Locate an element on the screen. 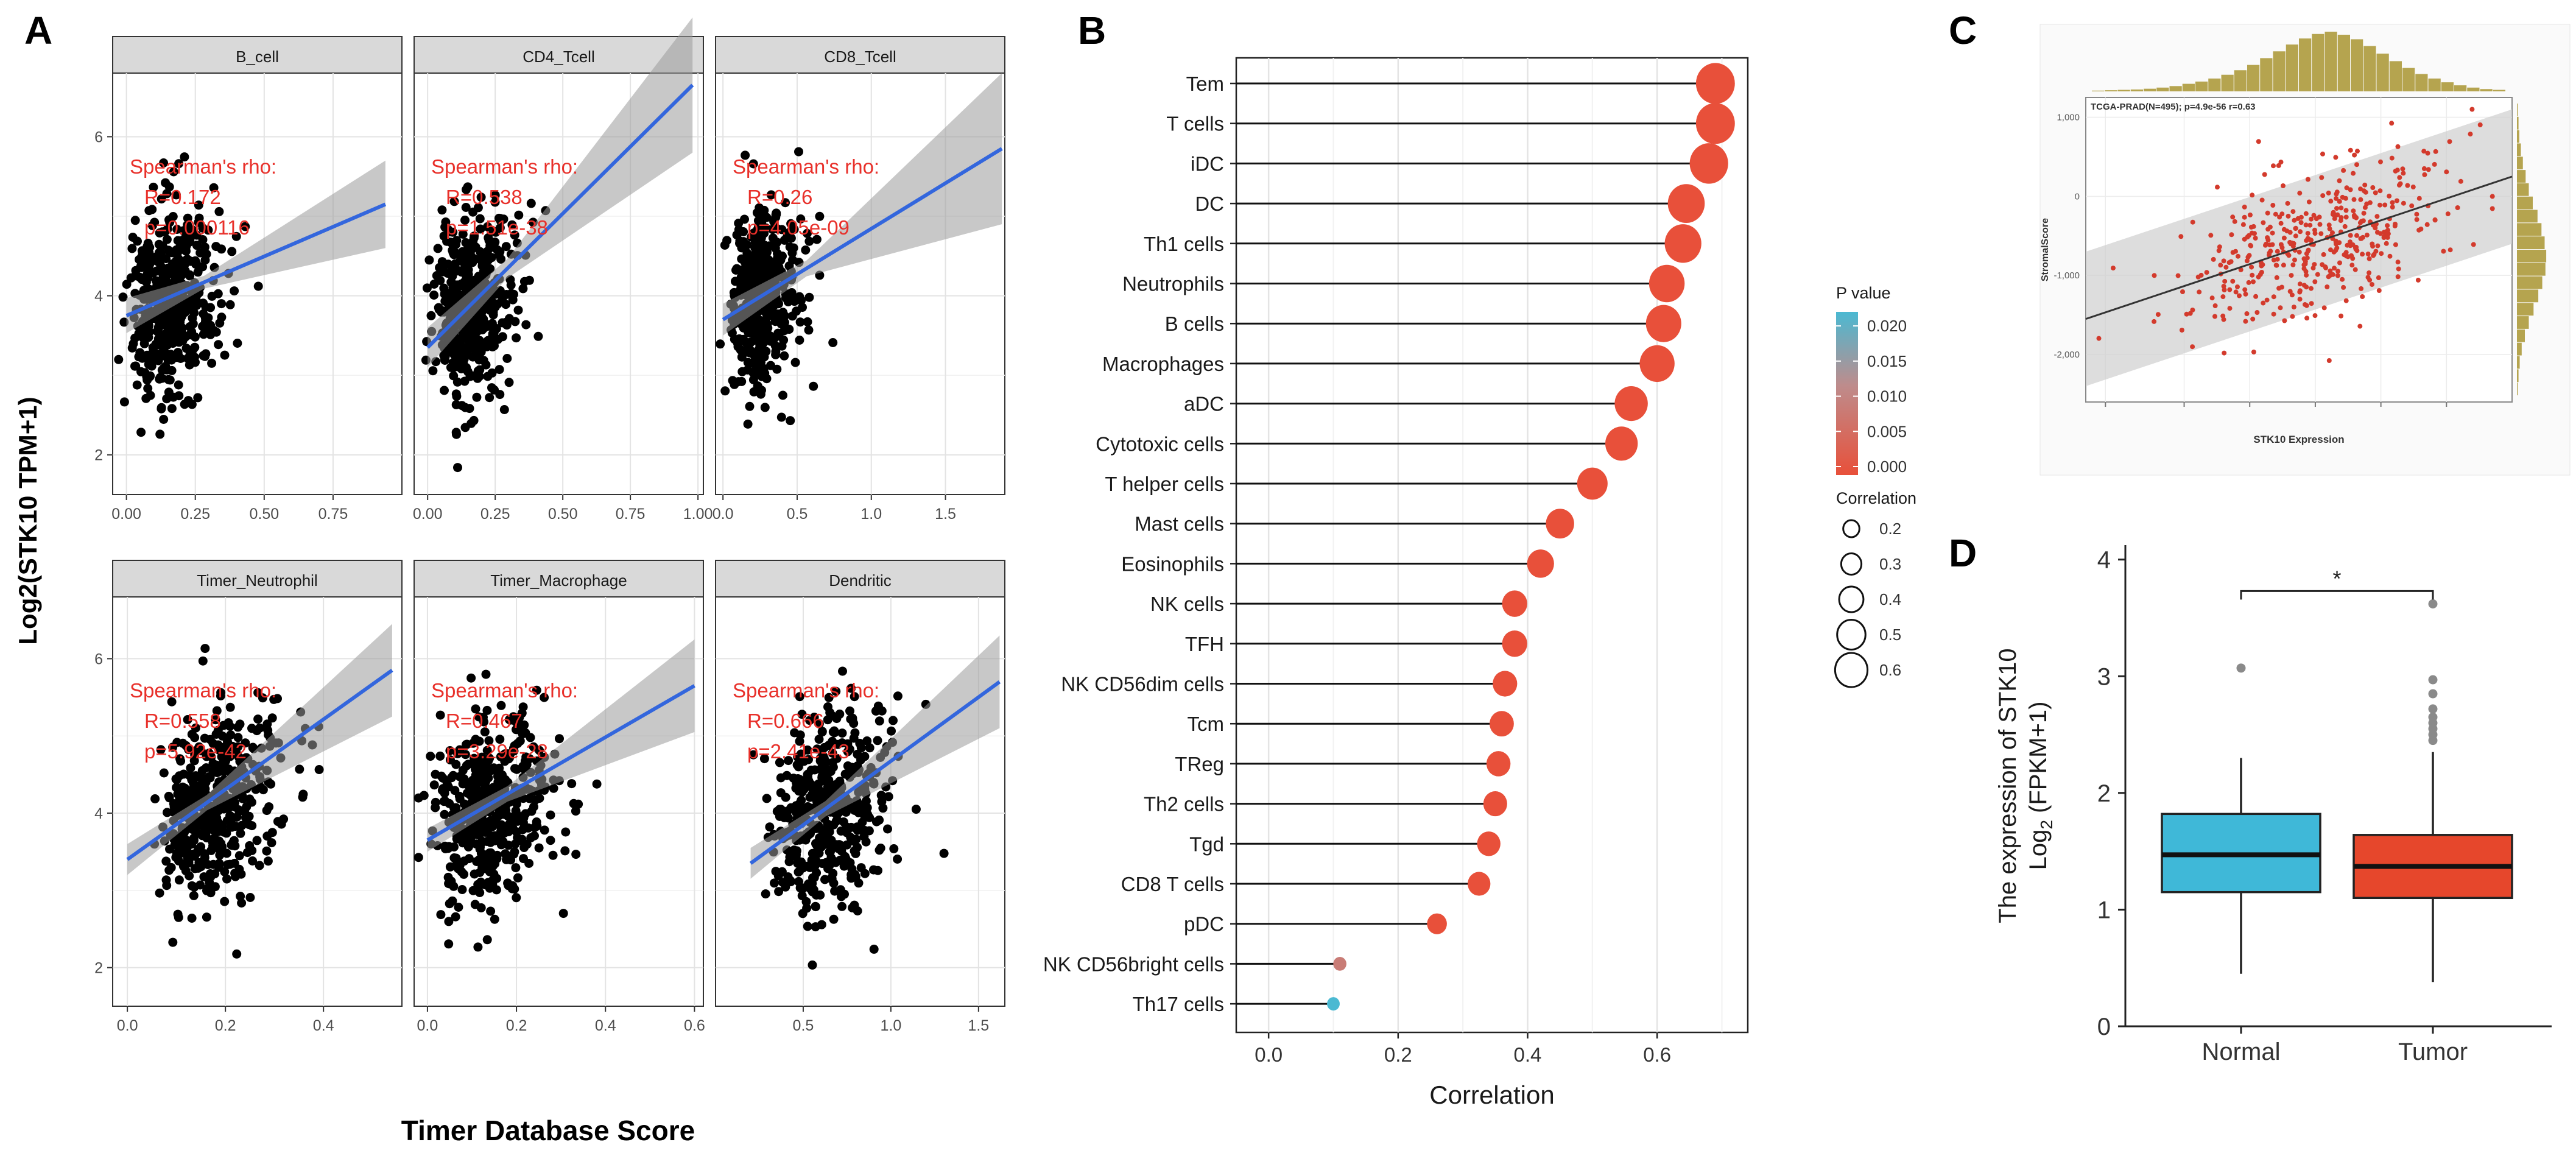 The width and height of the screenshot is (2576, 1153). facet-title: Dendritic is located at coordinates (860, 580).